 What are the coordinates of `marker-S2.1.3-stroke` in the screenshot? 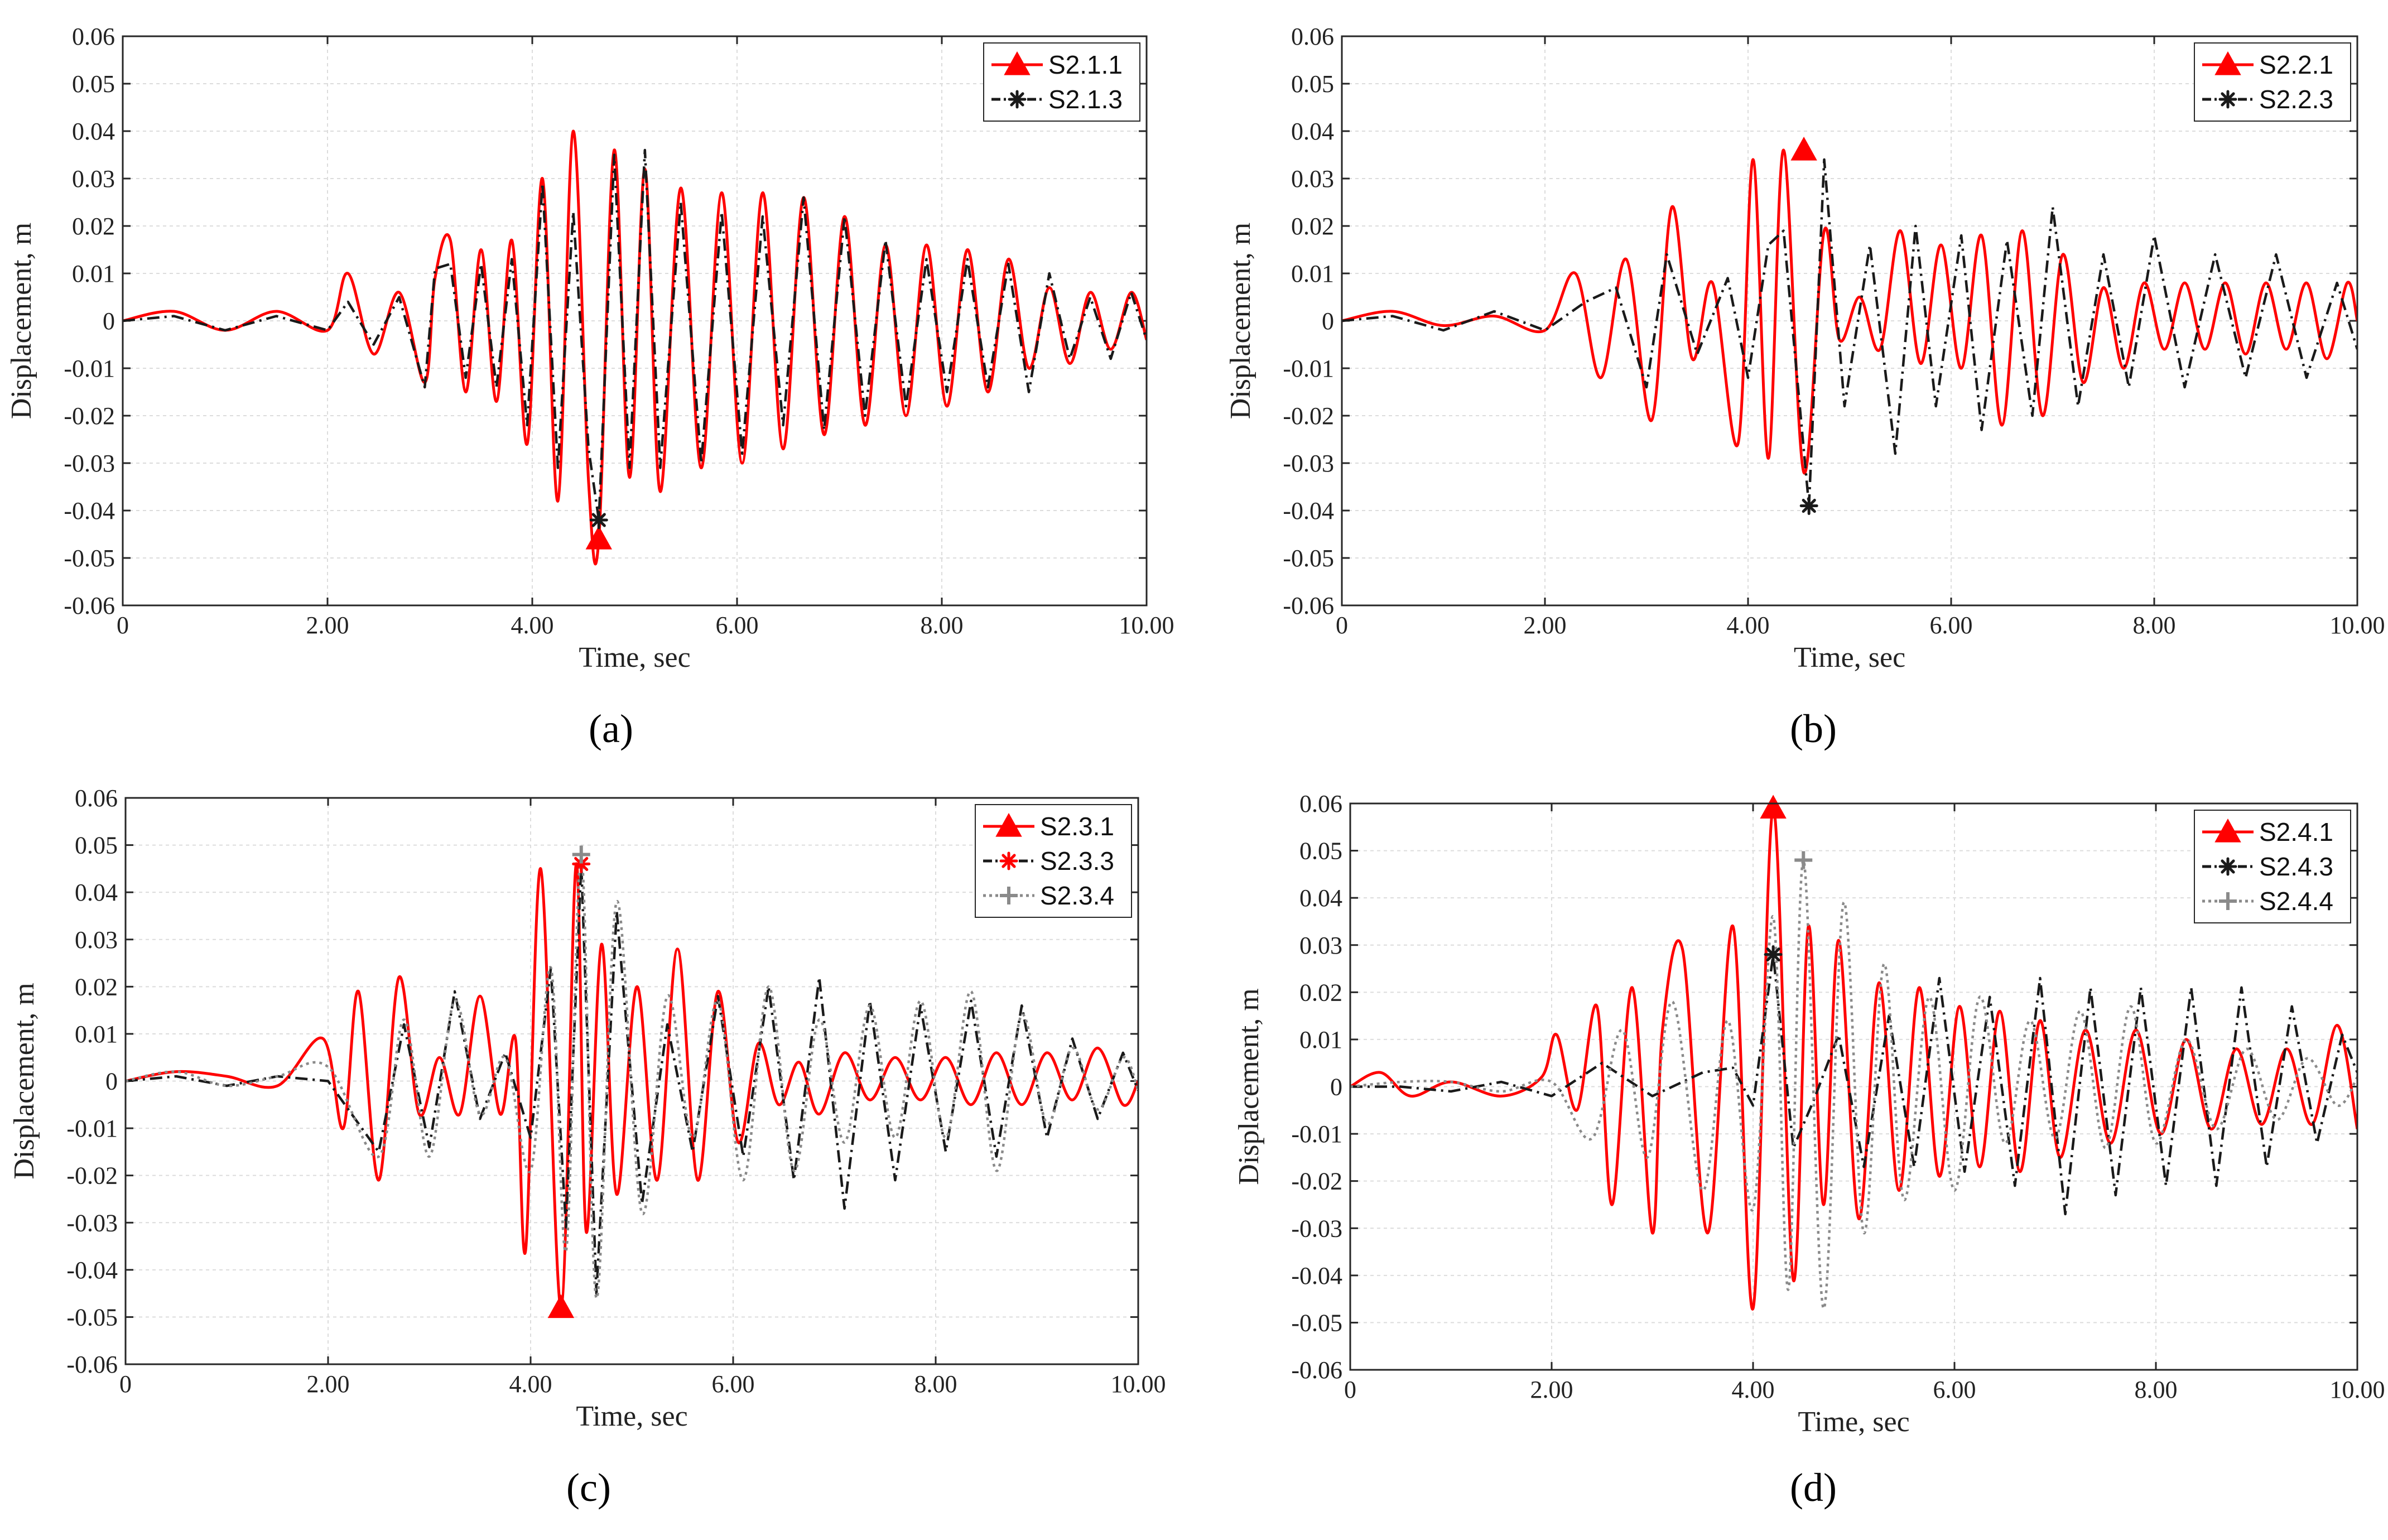 It's located at (599, 520).